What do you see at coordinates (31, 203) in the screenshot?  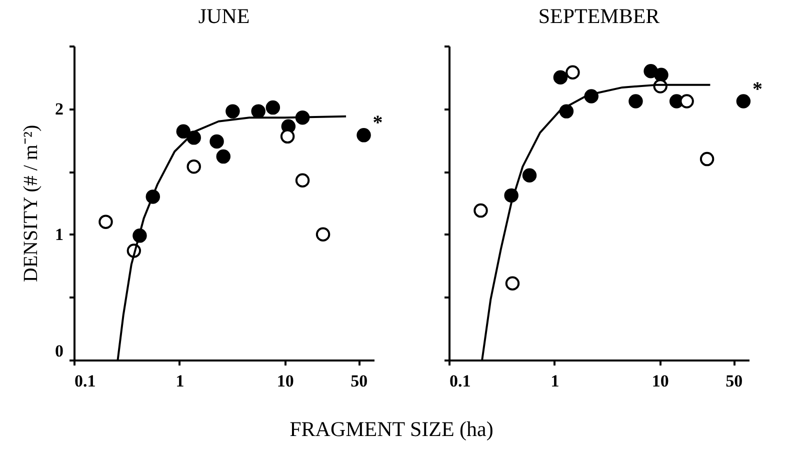 I see `y-axis-title: DENSITY (# / m⁻²)` at bounding box center [31, 203].